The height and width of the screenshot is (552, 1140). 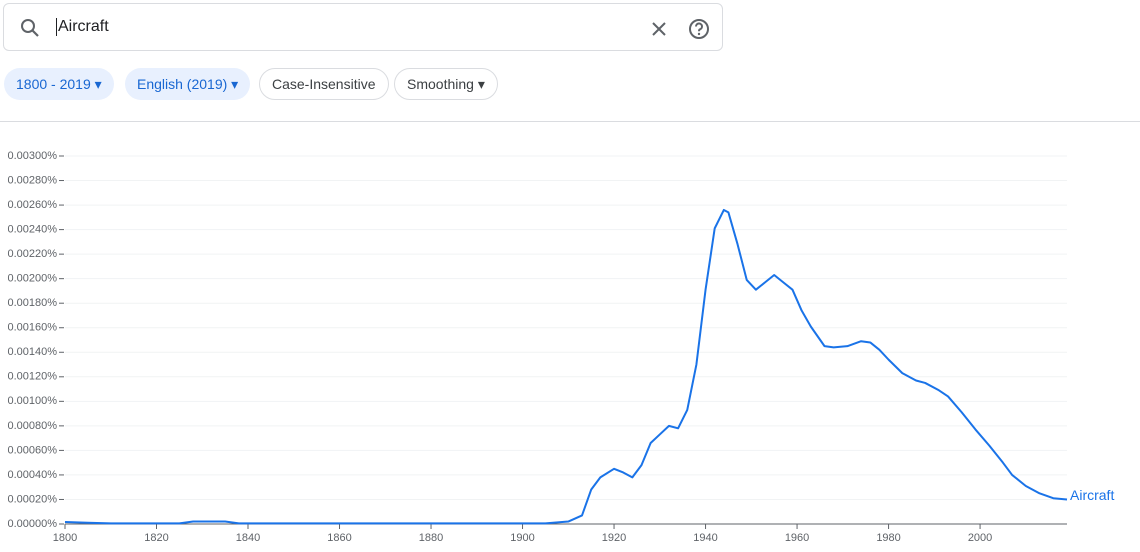 What do you see at coordinates (522, 538) in the screenshot?
I see `x-tick-label: 1900` at bounding box center [522, 538].